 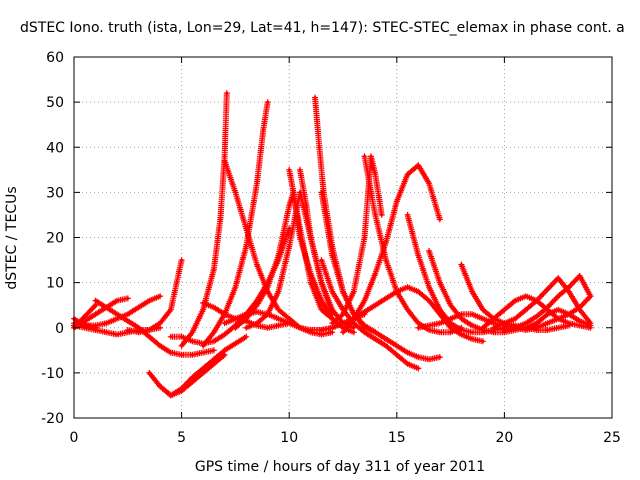 What do you see at coordinates (52, 419) in the screenshot?
I see `y-tick-label: -20` at bounding box center [52, 419].